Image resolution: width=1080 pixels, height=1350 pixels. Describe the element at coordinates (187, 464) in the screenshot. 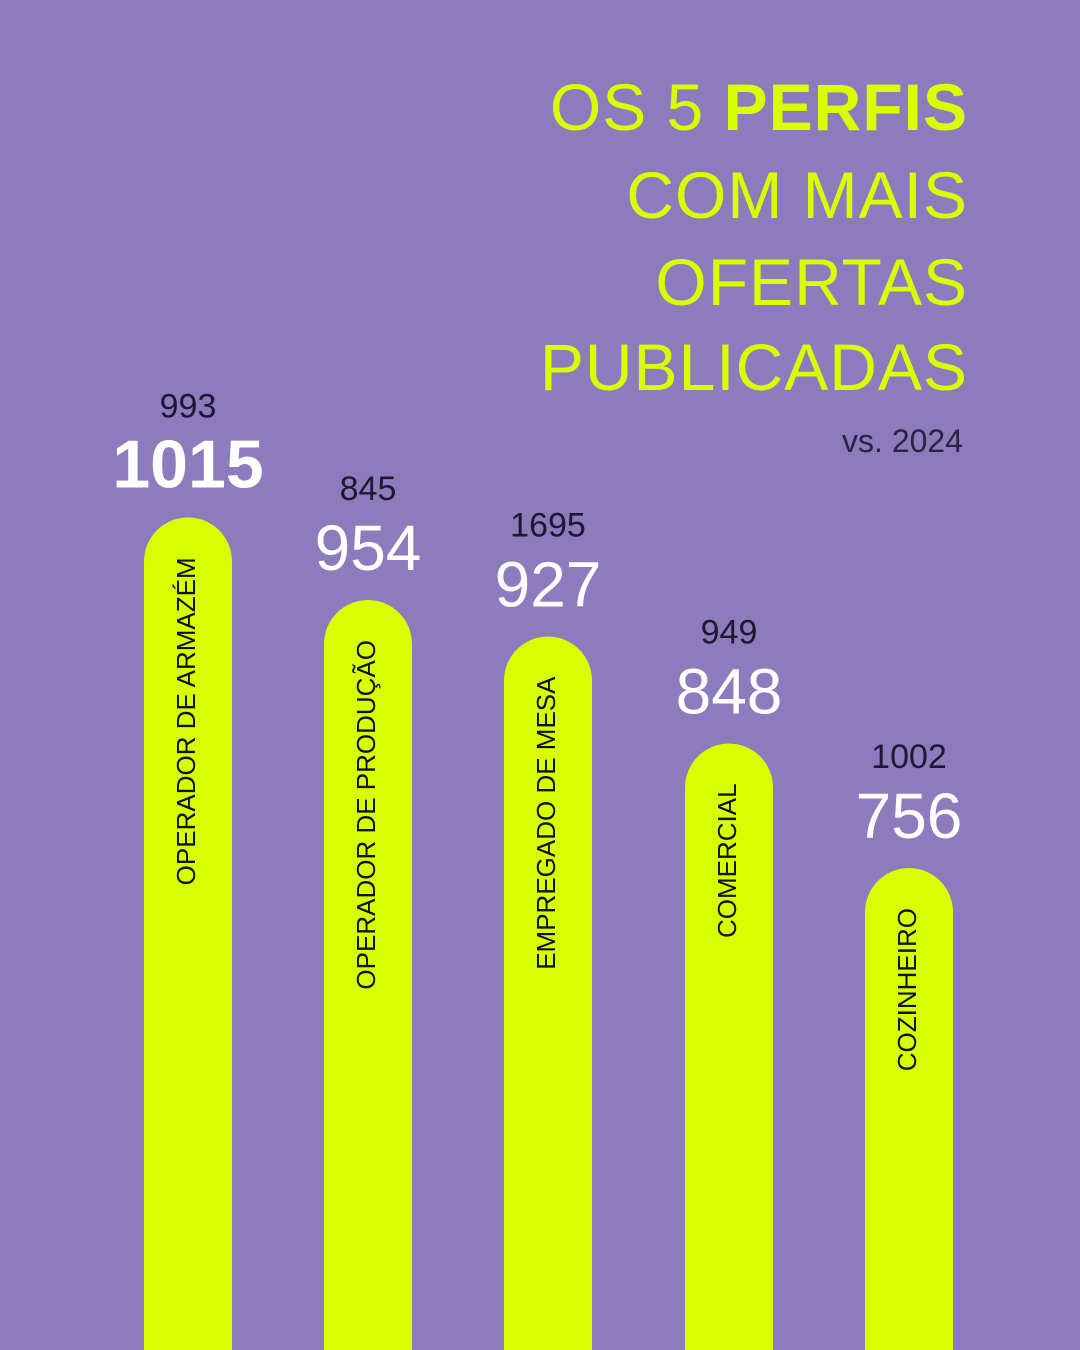

I see `value-label: 1015` at that location.